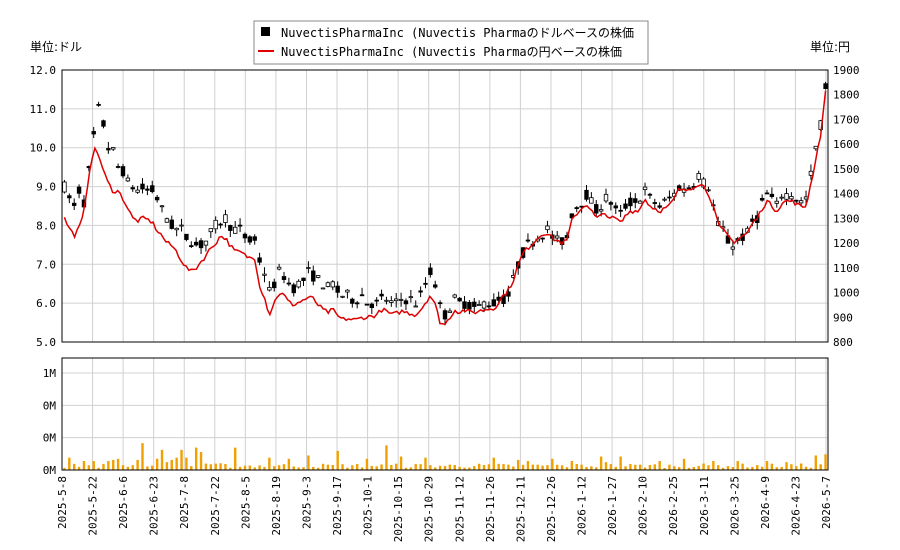 The height and width of the screenshot is (550, 900). What do you see at coordinates (46, 187) in the screenshot?
I see `price-tick-label: 9.0` at bounding box center [46, 187].